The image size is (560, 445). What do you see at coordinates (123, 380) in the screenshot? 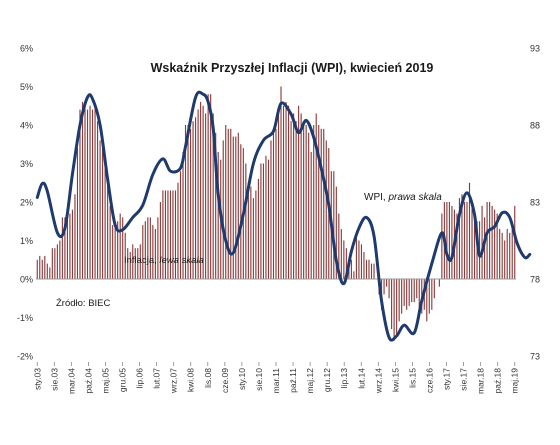
I see `x-axis-tick-label: gru.05` at bounding box center [123, 380].